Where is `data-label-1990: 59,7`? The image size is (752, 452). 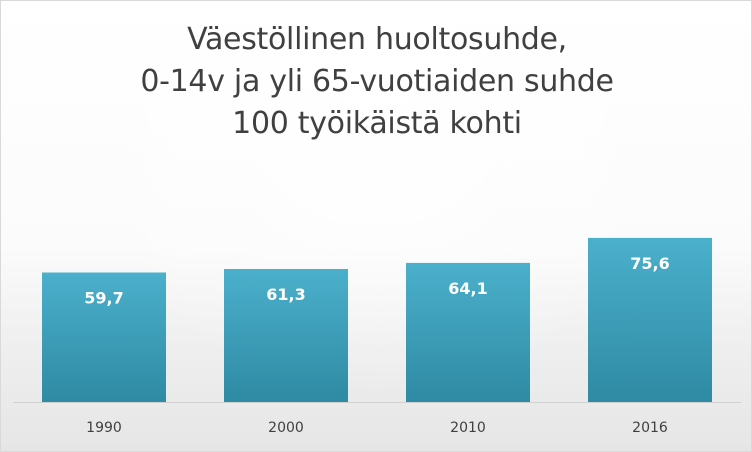 data-label-1990: 59,7 is located at coordinates (103, 298).